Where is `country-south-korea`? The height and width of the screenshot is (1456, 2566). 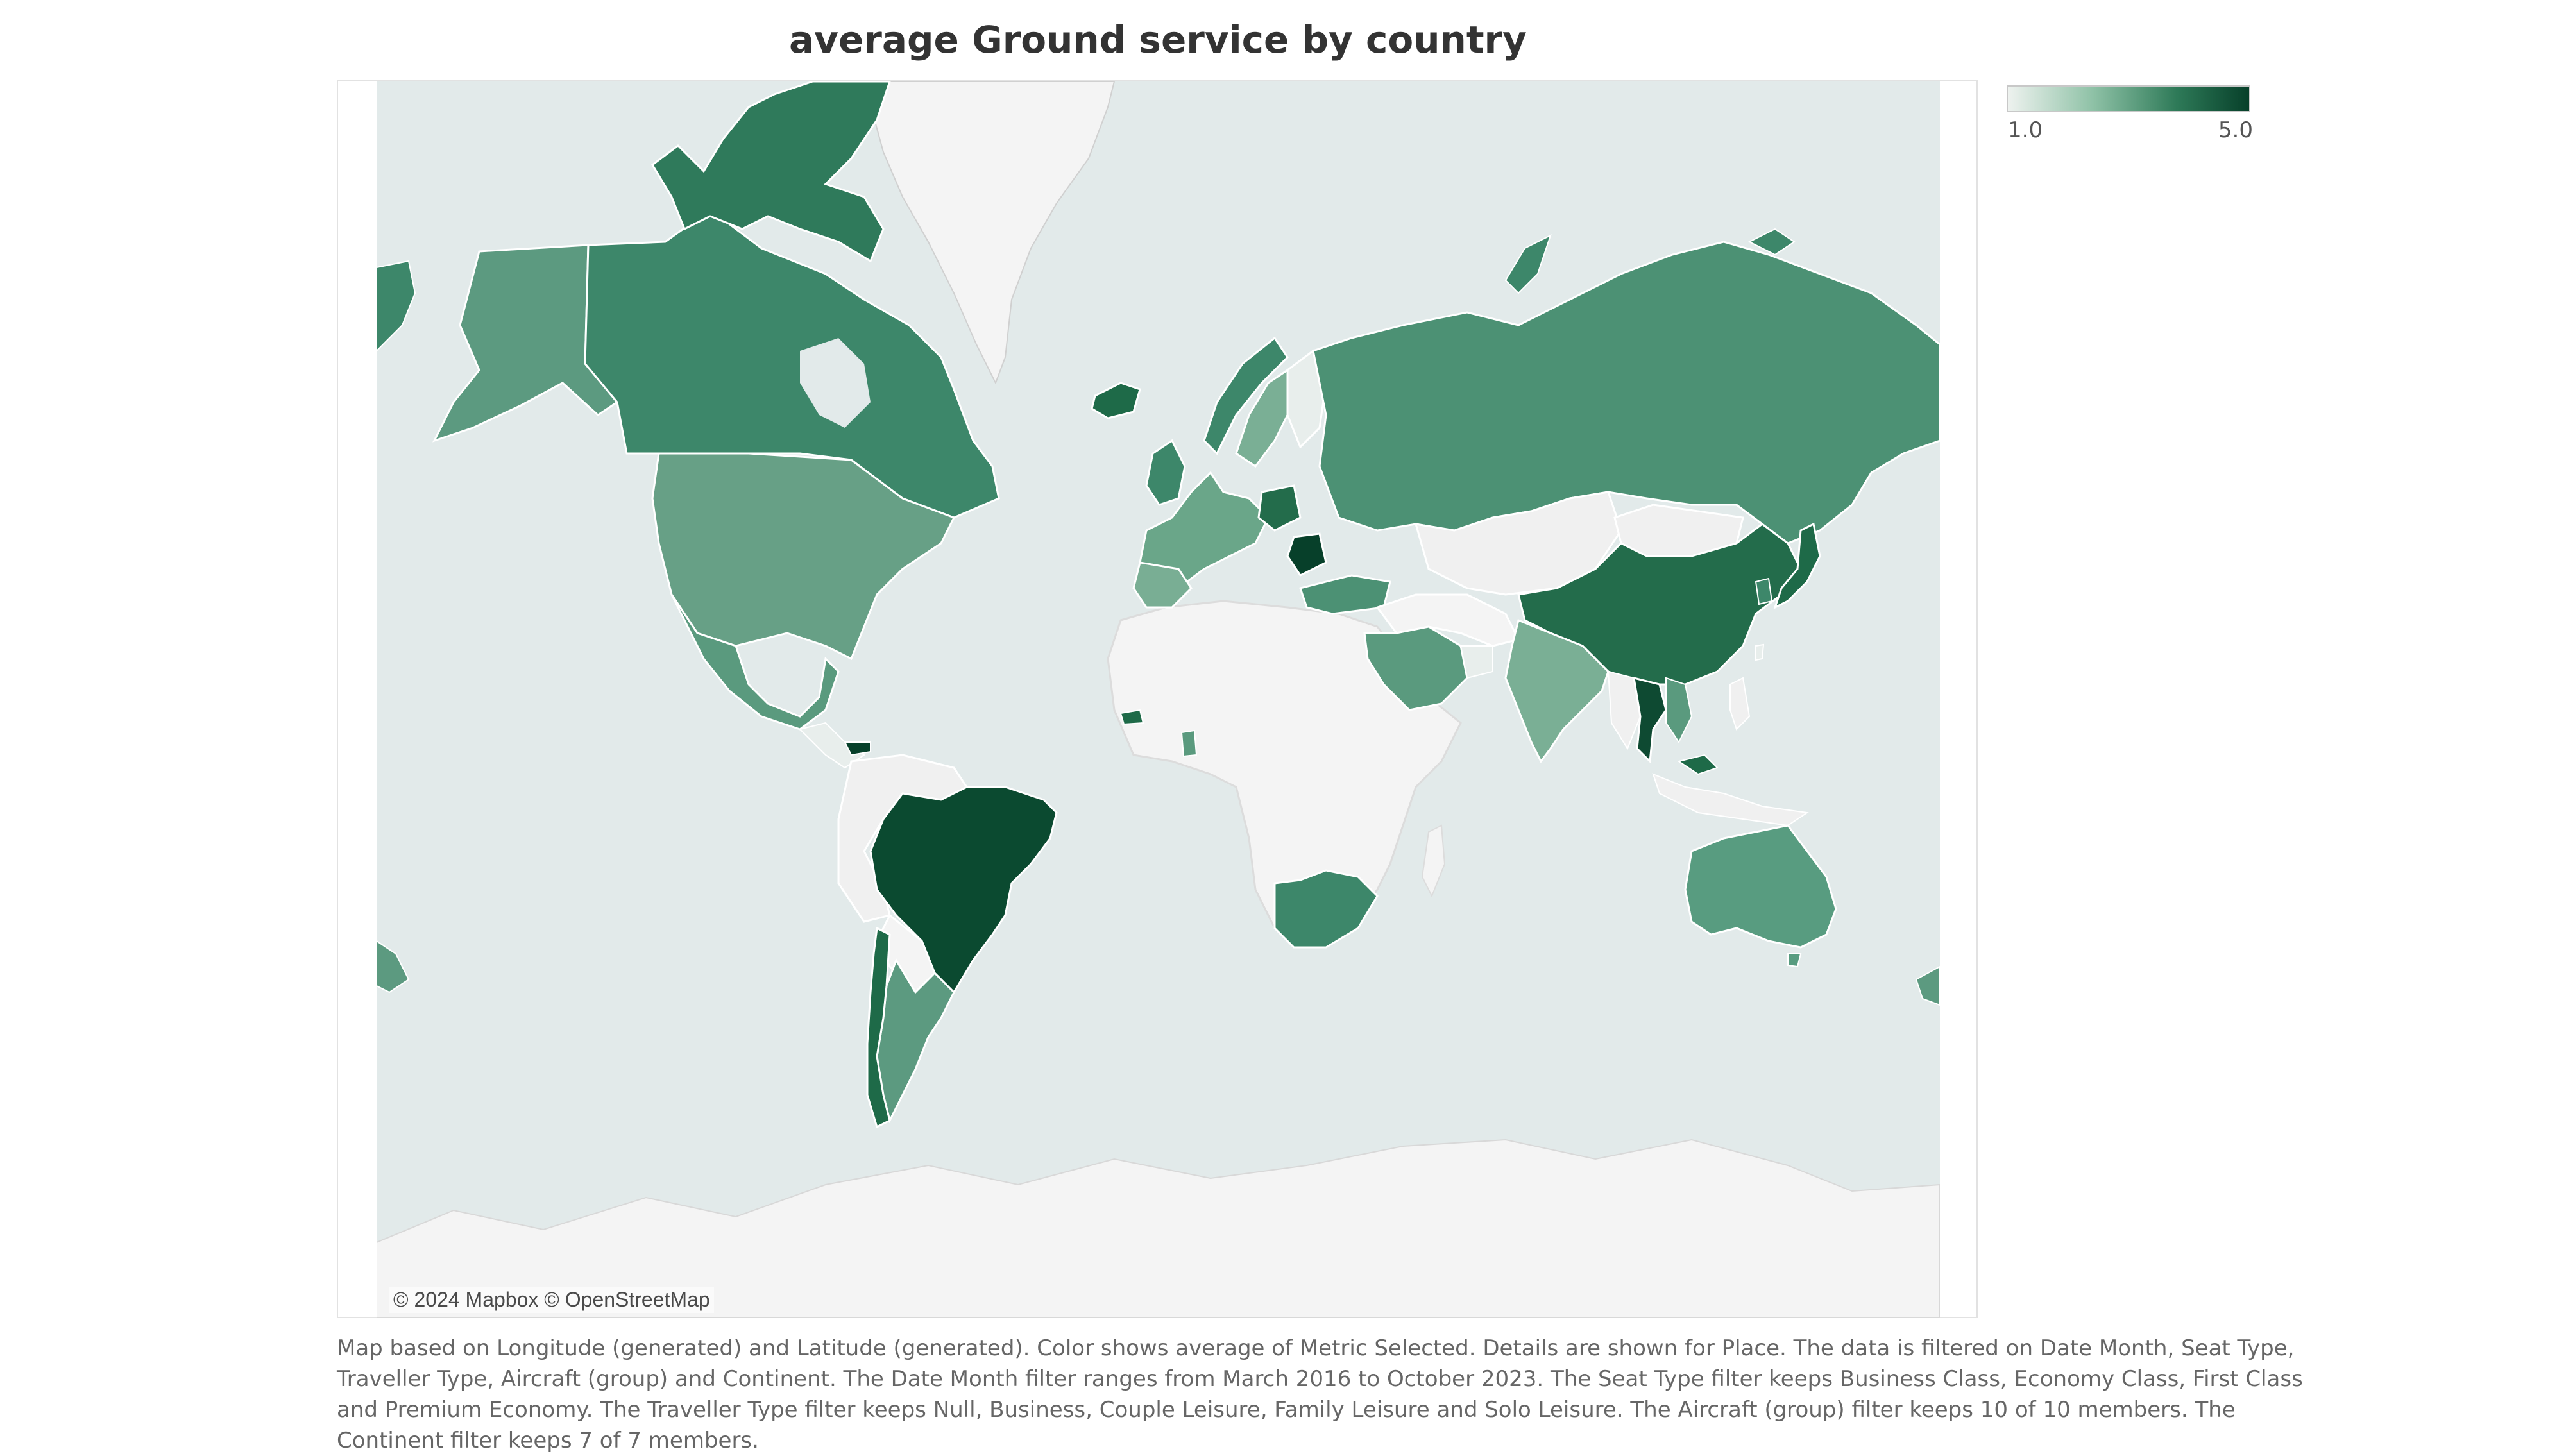
country-south-korea is located at coordinates (1764, 591).